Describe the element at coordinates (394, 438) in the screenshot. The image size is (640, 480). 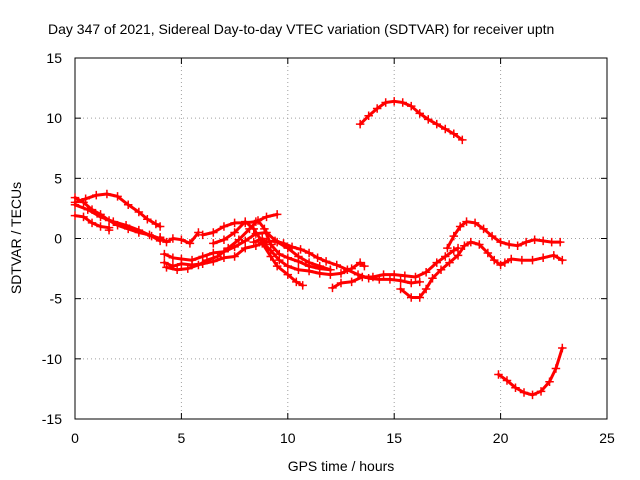
I see `x-tick-label: 15` at that location.